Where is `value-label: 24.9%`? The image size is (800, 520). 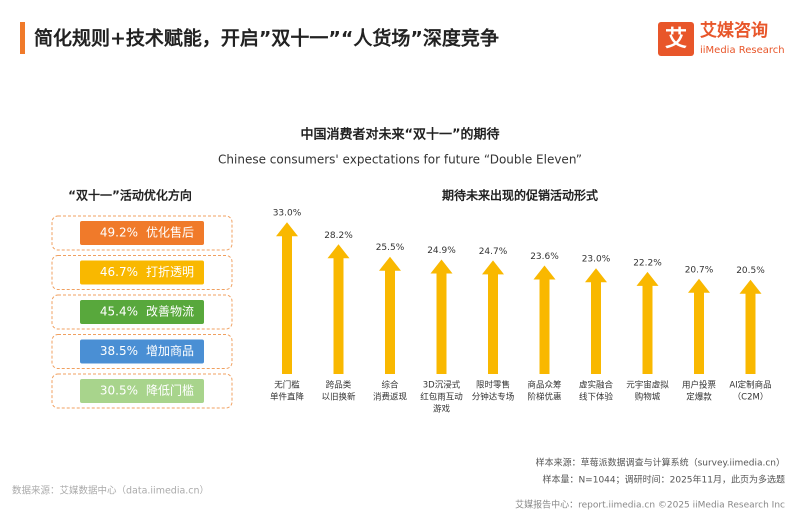 value-label: 24.9% is located at coordinates (441, 251).